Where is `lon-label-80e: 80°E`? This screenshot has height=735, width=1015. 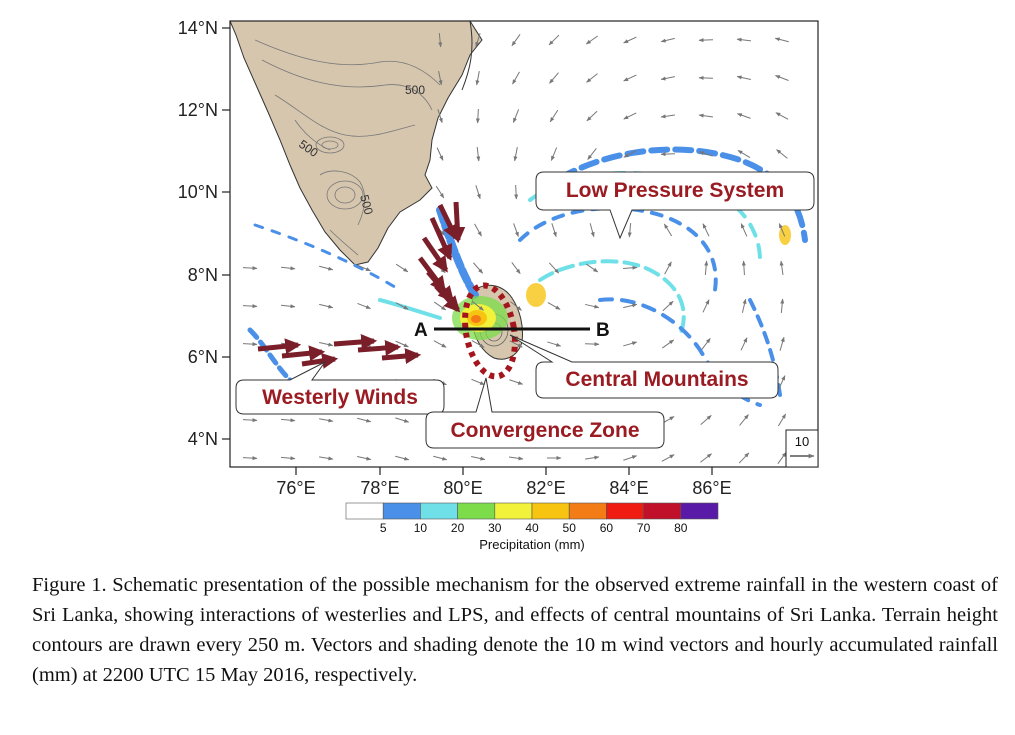 lon-label-80e: 80°E is located at coordinates (462, 488).